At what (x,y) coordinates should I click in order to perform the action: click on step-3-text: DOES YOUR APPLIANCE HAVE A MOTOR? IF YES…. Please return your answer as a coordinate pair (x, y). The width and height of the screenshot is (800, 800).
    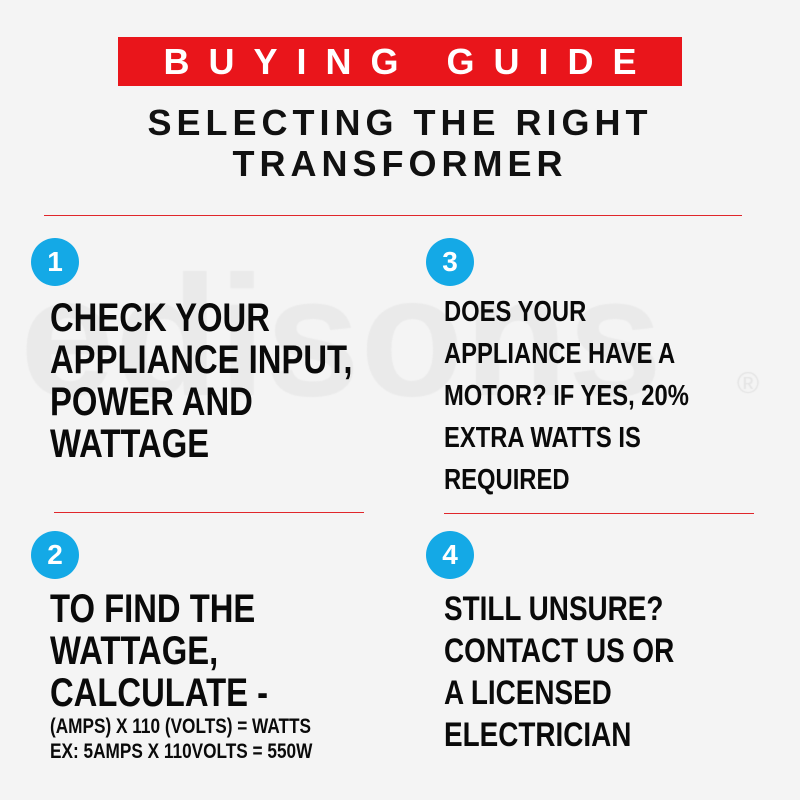
    Looking at the image, I should click on (593, 396).